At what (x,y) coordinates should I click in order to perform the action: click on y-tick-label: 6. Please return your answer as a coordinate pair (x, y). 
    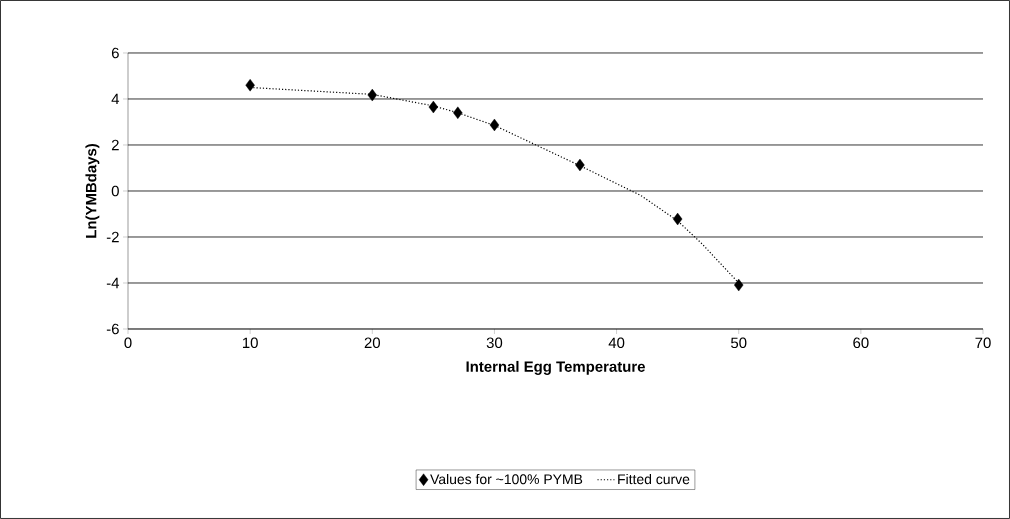
    Looking at the image, I should click on (115, 53).